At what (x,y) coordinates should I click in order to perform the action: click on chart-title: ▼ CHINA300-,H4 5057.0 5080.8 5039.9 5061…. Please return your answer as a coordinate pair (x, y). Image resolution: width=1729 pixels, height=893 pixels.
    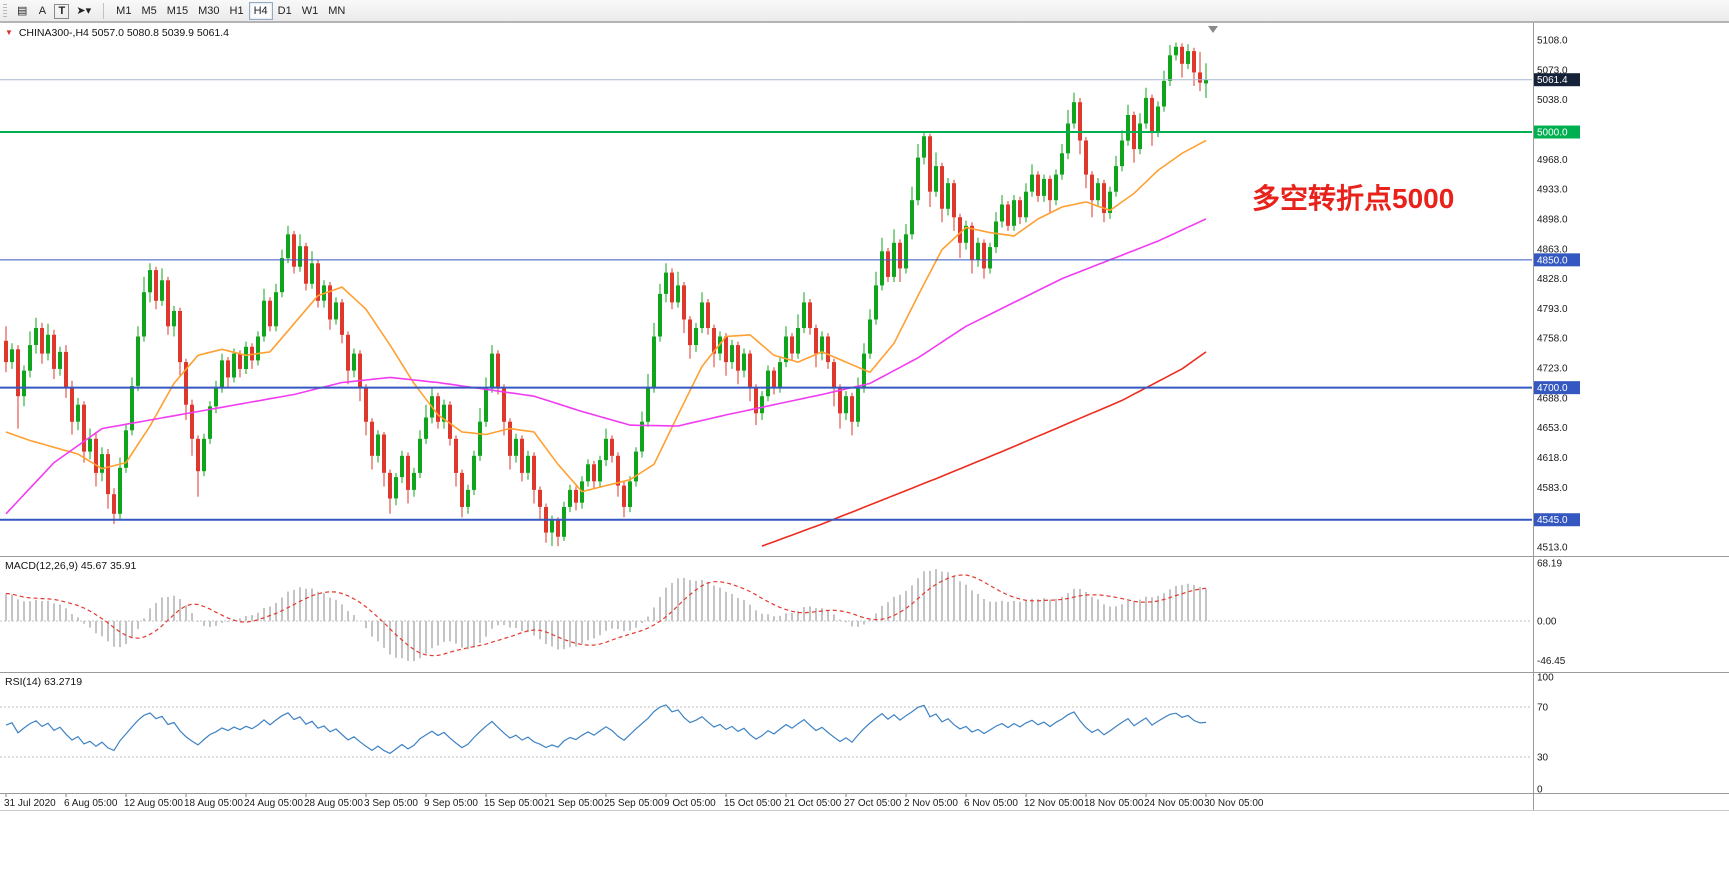
    Looking at the image, I should click on (117, 33).